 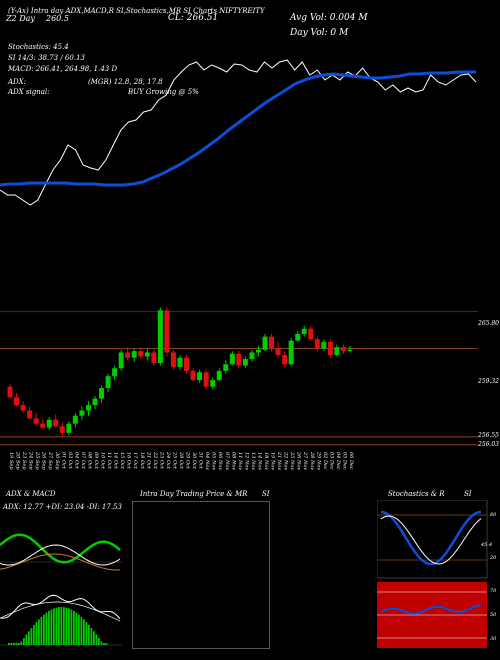 What do you see at coordinates (188, 460) in the screenshot?
I see `date-tick-label: 29 Oct` at bounding box center [188, 460].